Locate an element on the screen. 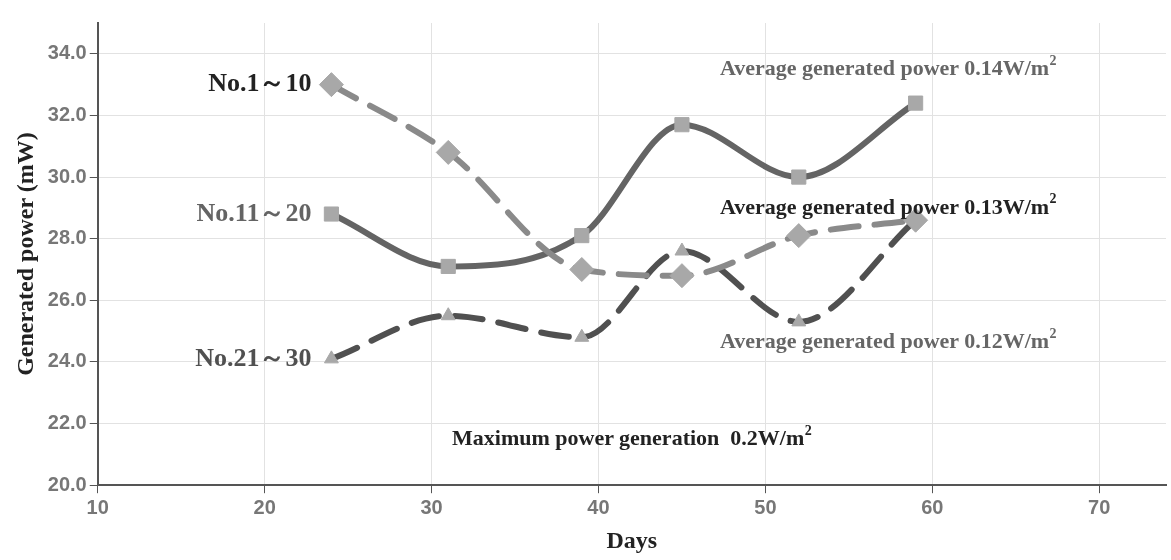 This screenshot has height=560, width=1171. y-tick-label: 20.0 is located at coordinates (67, 483).